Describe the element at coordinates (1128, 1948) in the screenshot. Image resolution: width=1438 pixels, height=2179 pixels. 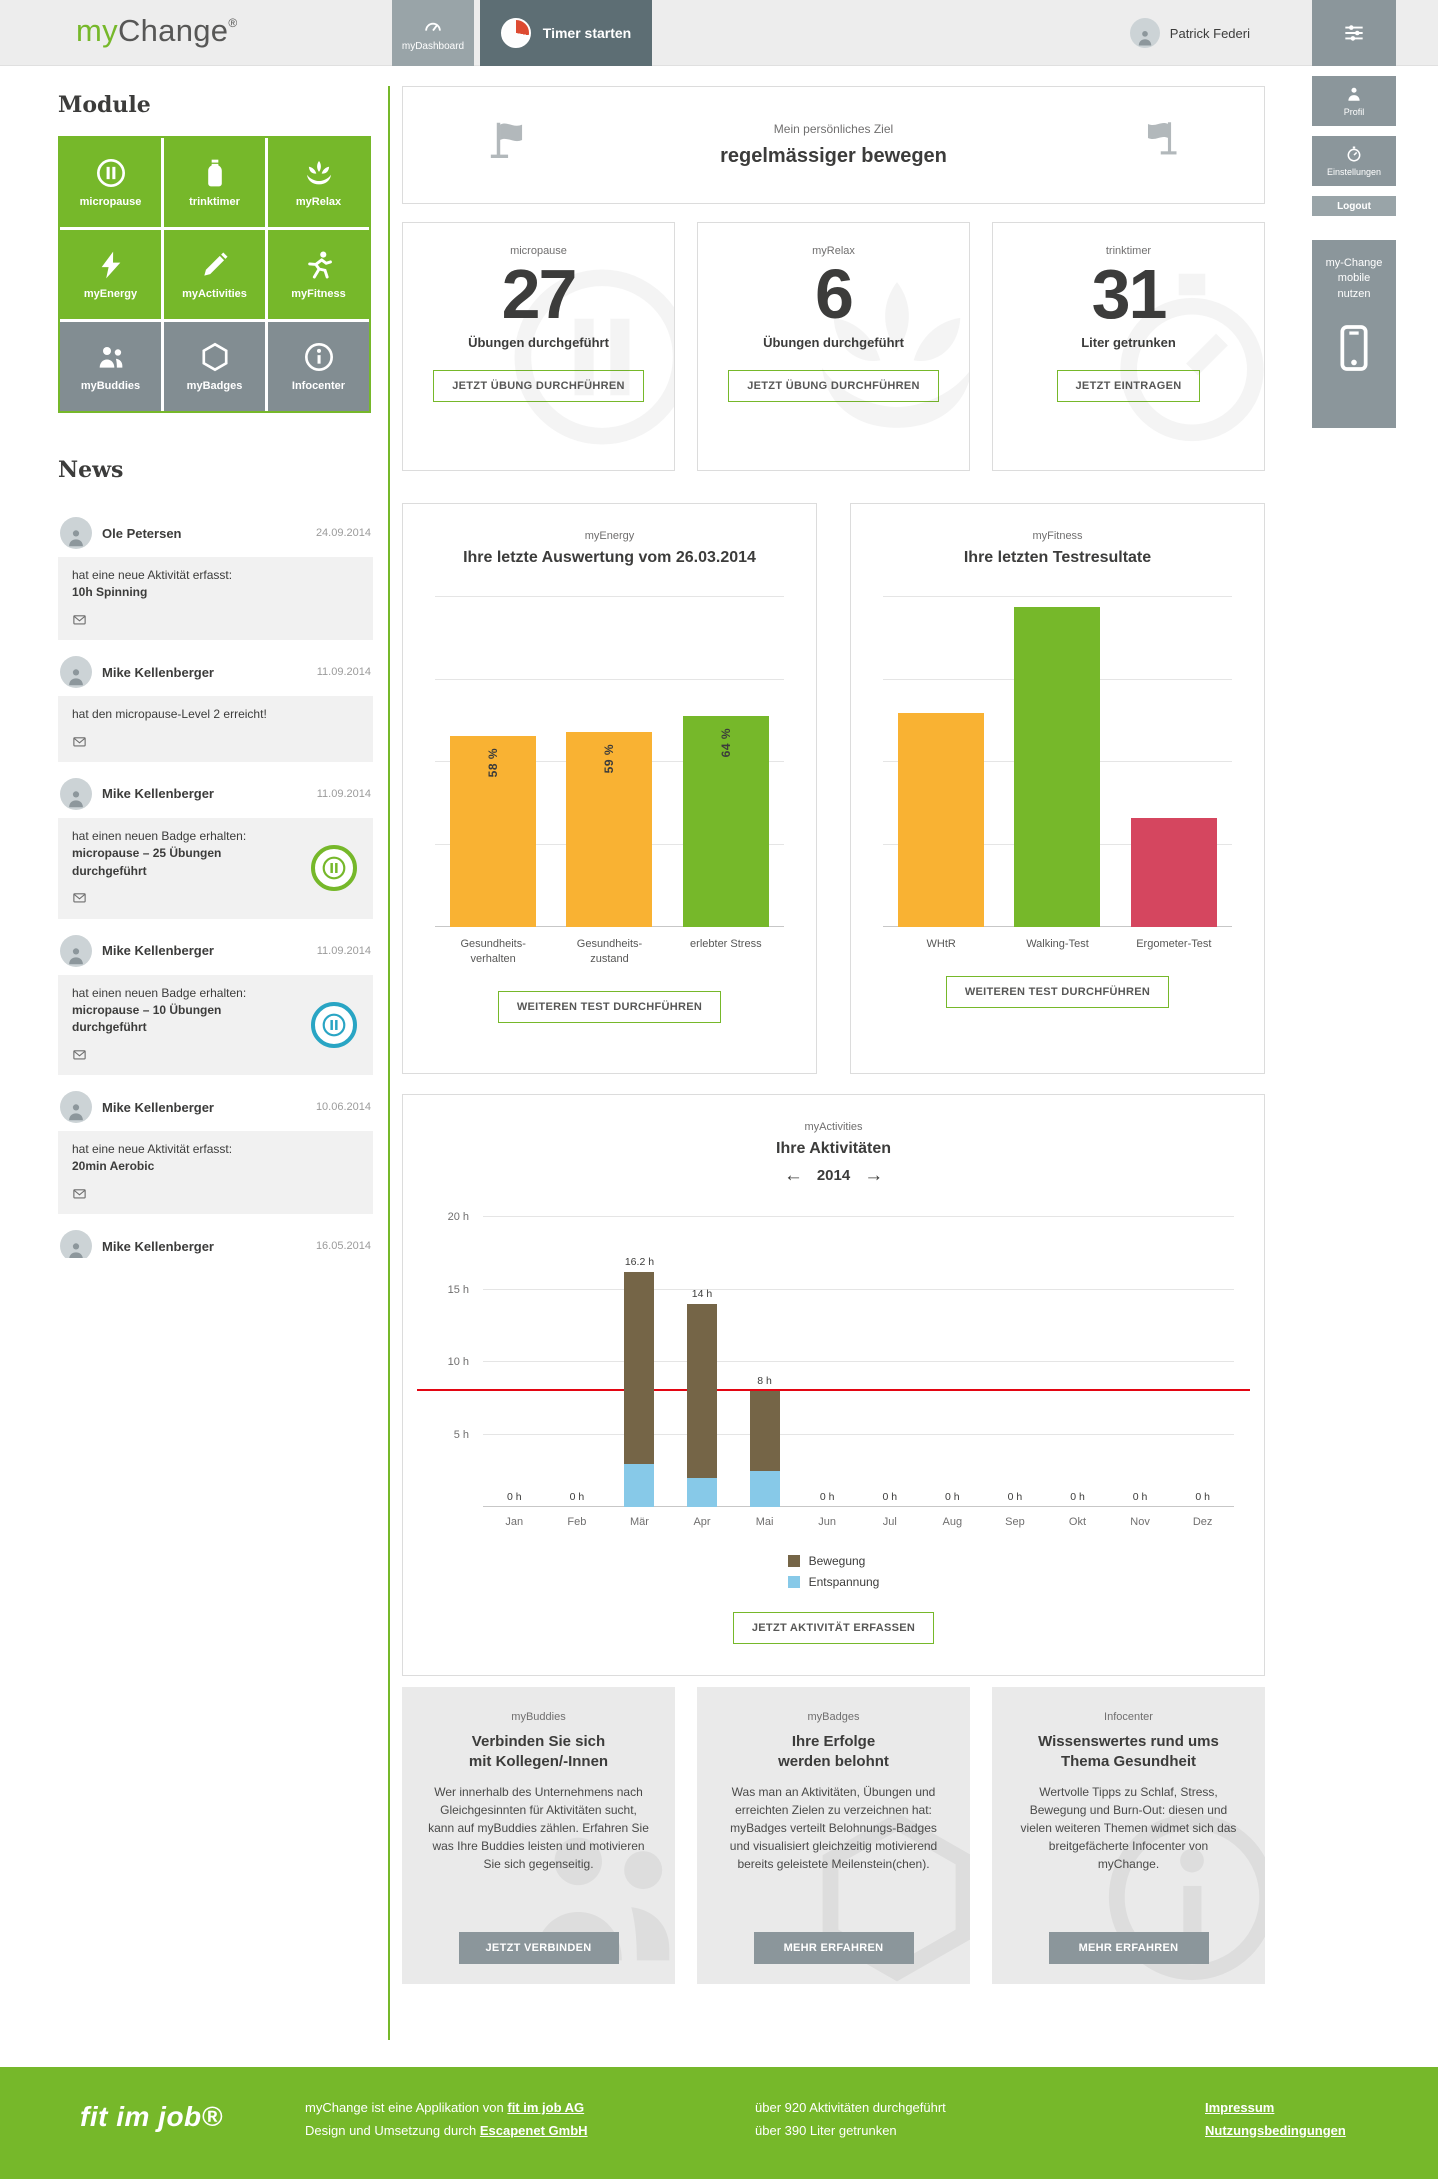
I see `info-action-button-infocenter: MEHR ERFAHREN` at that location.